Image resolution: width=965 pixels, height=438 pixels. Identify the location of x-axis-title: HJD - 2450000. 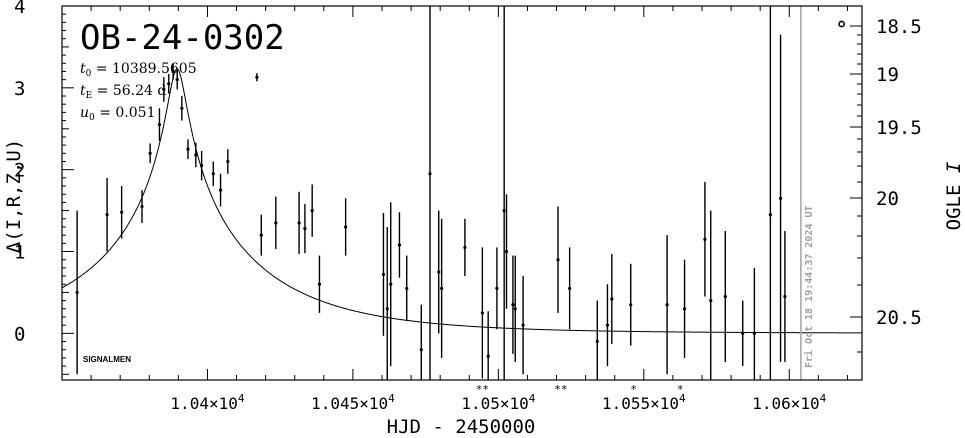
(461, 427).